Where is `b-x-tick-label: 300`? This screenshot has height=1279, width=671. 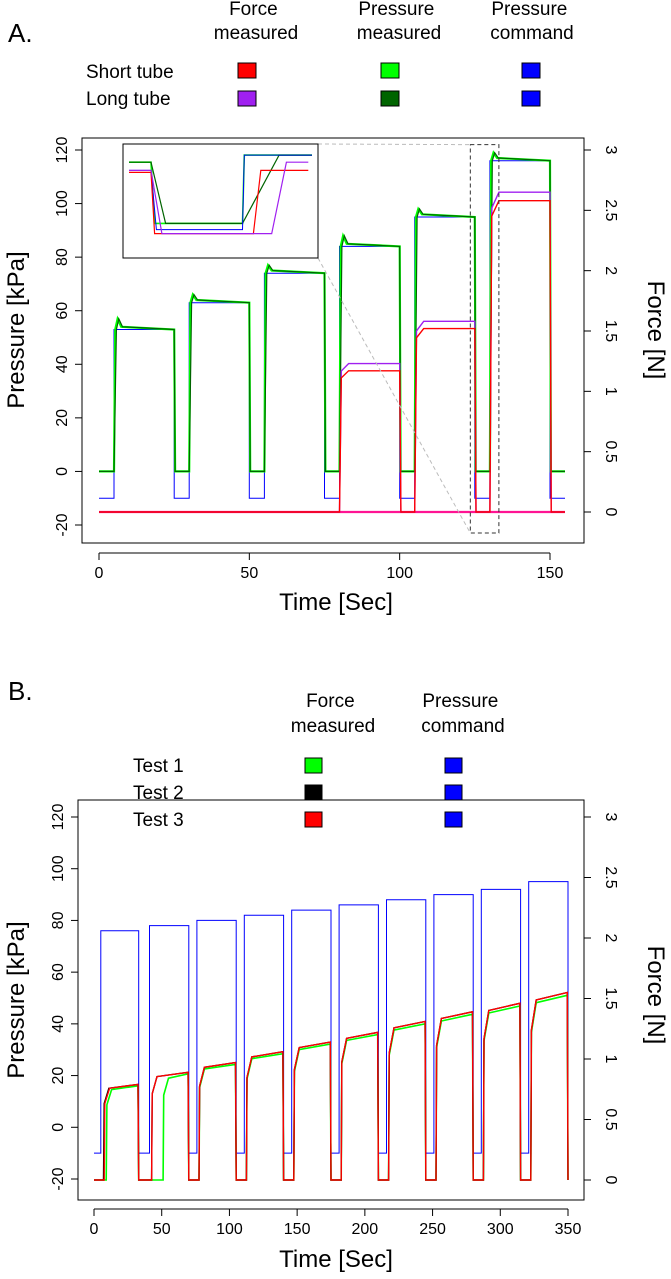 b-x-tick-label: 300 is located at coordinates (500, 1229).